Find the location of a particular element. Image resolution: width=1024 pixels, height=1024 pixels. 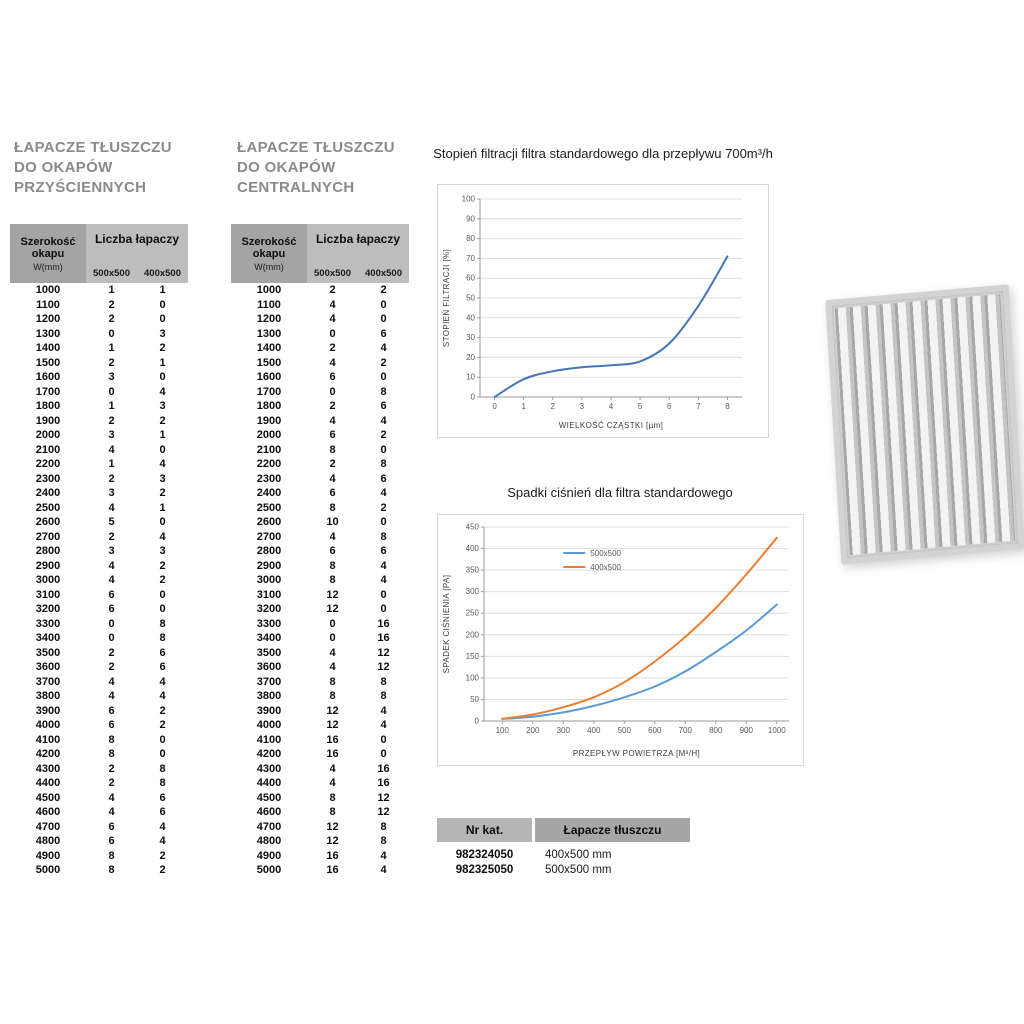

x-tick-label: 300 is located at coordinates (564, 730).